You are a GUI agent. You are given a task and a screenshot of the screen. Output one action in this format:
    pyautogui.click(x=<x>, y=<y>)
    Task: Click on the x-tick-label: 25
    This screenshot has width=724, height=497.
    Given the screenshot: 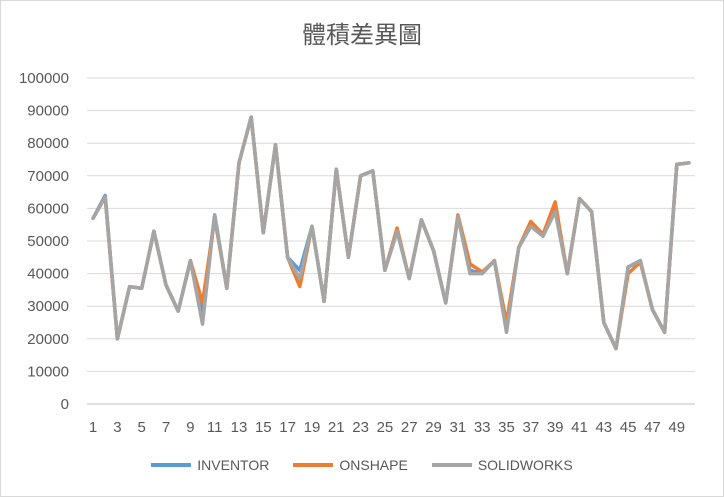 What is the action you would take?
    pyautogui.click(x=385, y=427)
    